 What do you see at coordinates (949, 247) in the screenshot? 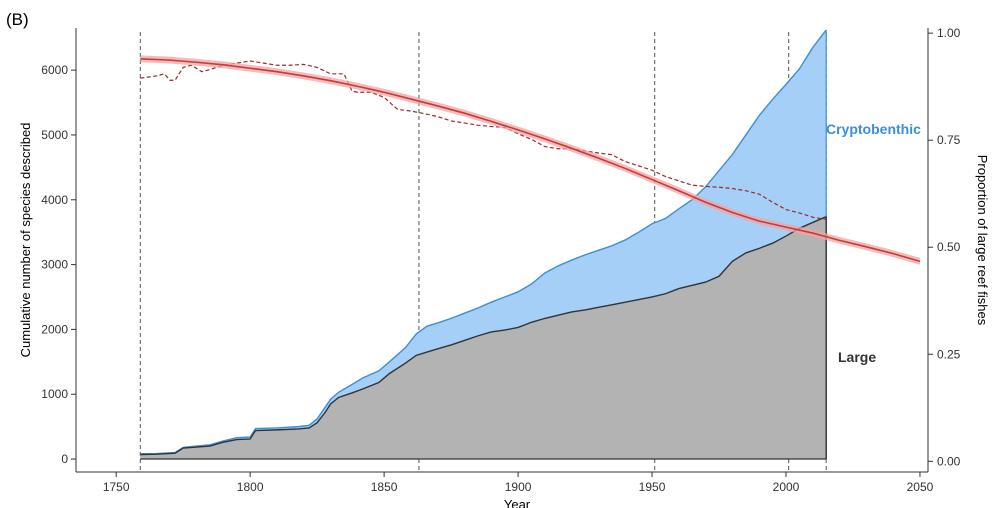
I see `y2-tick-label: 0.50` at bounding box center [949, 247].